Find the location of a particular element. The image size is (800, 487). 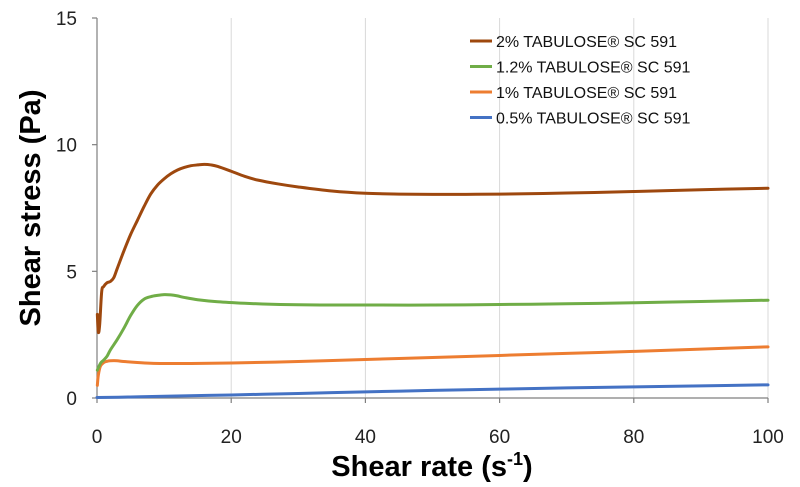

legend-label-0: 2% TABULOSE® SC 591 is located at coordinates (586, 42).